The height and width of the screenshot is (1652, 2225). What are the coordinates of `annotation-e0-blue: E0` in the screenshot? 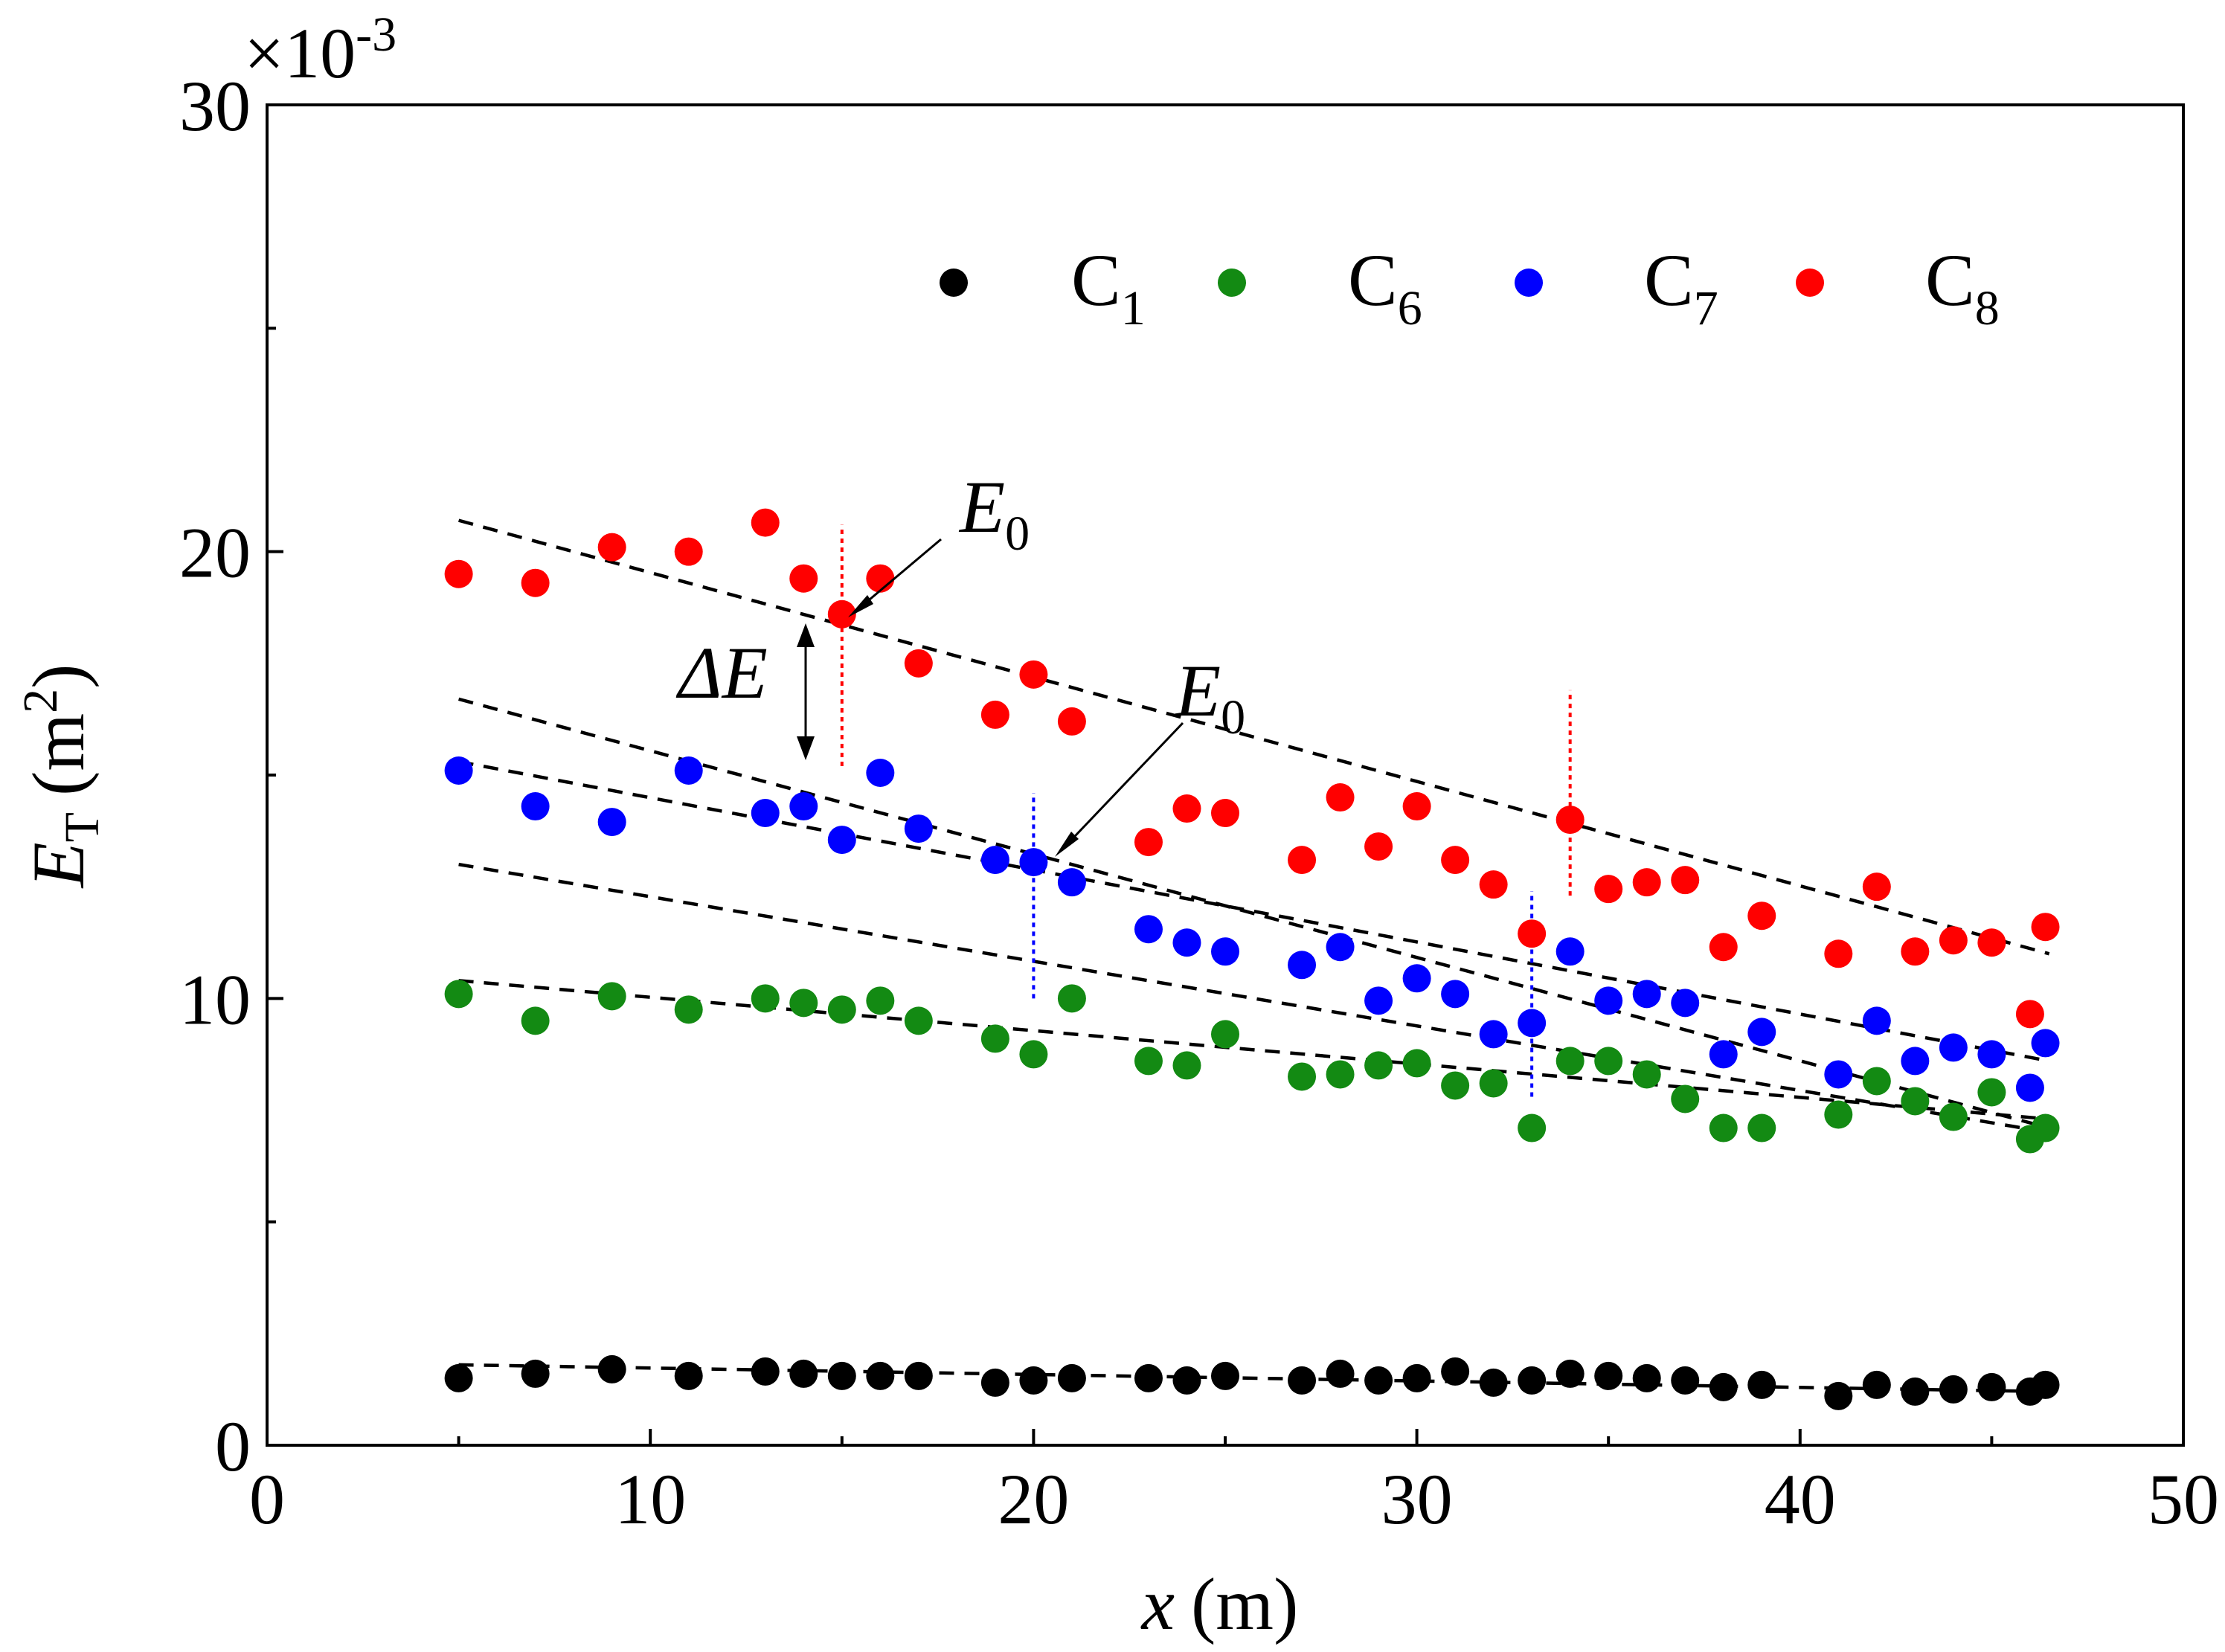 It's located at (1150, 753).